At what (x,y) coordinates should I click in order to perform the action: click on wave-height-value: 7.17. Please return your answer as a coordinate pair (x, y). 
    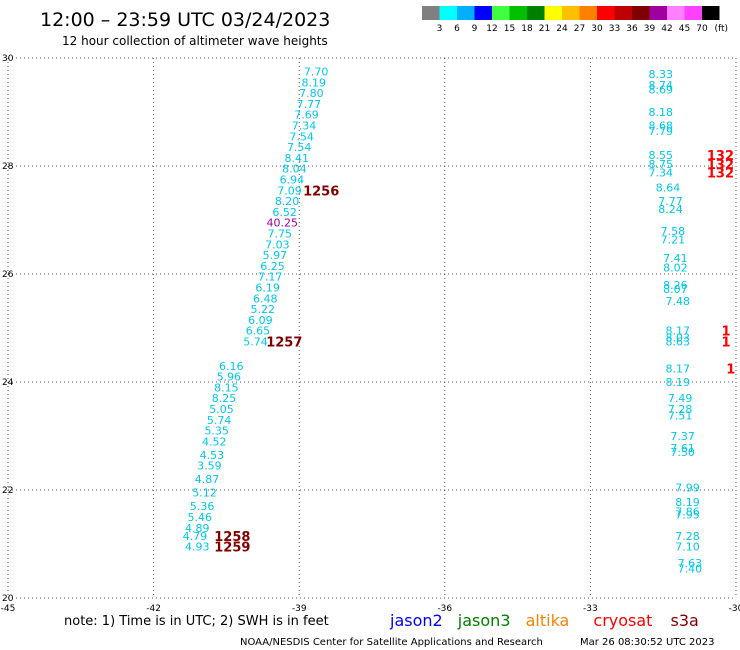
    Looking at the image, I should click on (270, 277).